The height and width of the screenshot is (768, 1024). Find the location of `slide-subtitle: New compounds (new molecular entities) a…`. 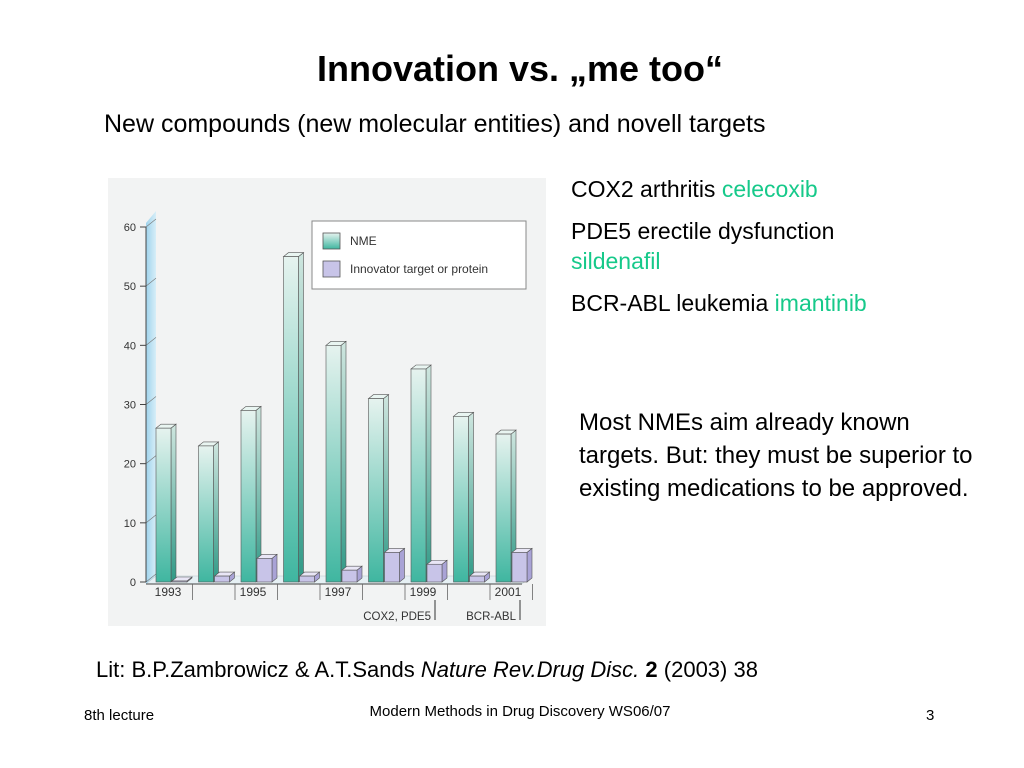

slide-subtitle: New compounds (new molecular entities) a… is located at coordinates (435, 124).